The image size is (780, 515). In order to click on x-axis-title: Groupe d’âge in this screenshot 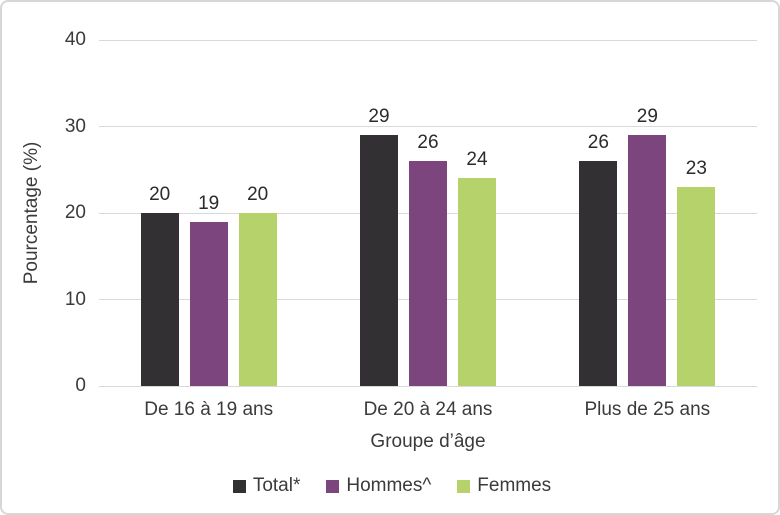, I will do `click(428, 441)`.